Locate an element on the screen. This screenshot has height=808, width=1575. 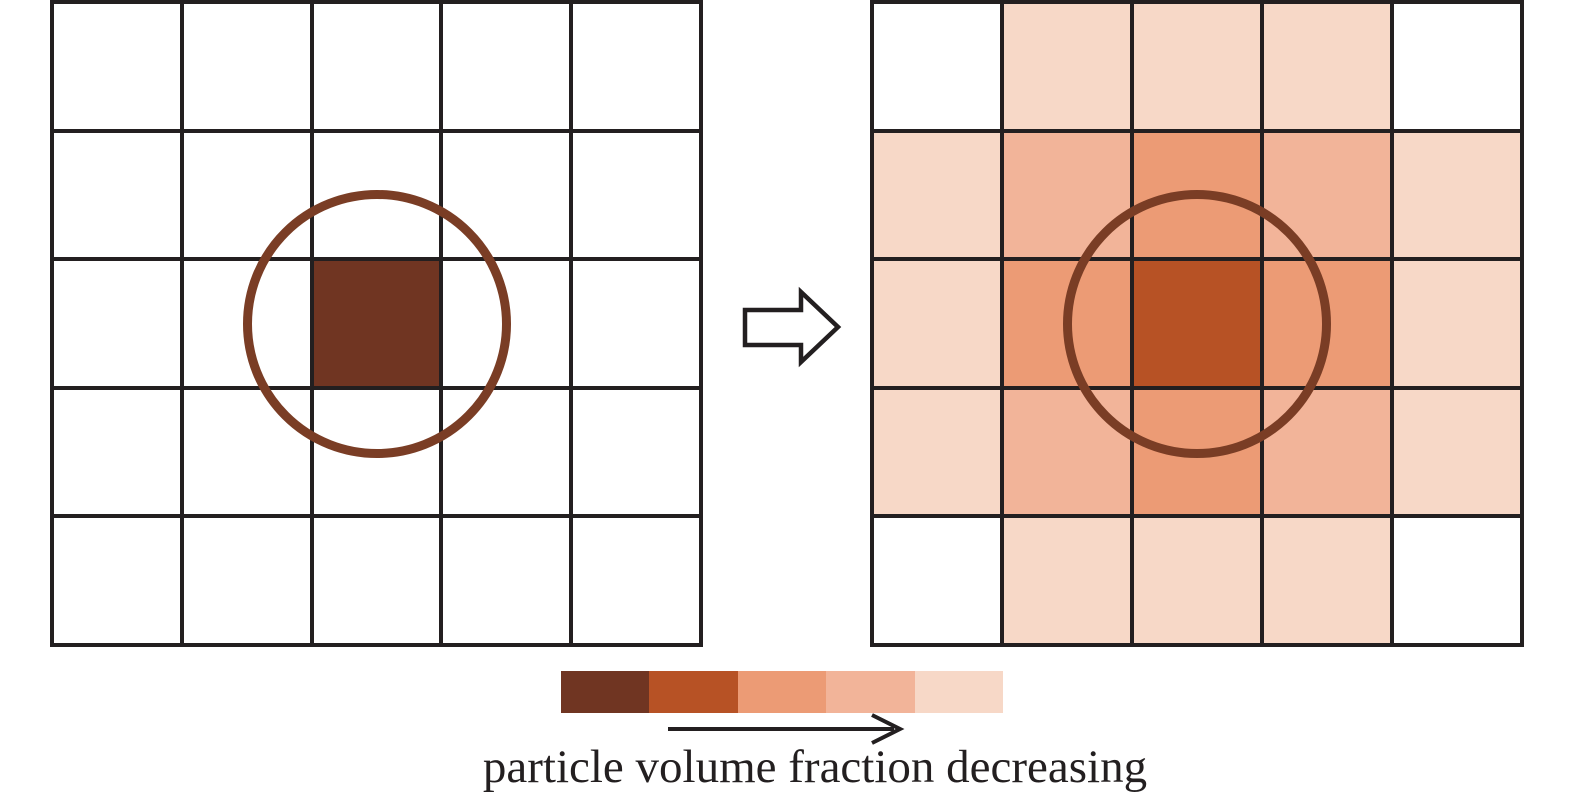
particle-circle-left is located at coordinates (377, 324).